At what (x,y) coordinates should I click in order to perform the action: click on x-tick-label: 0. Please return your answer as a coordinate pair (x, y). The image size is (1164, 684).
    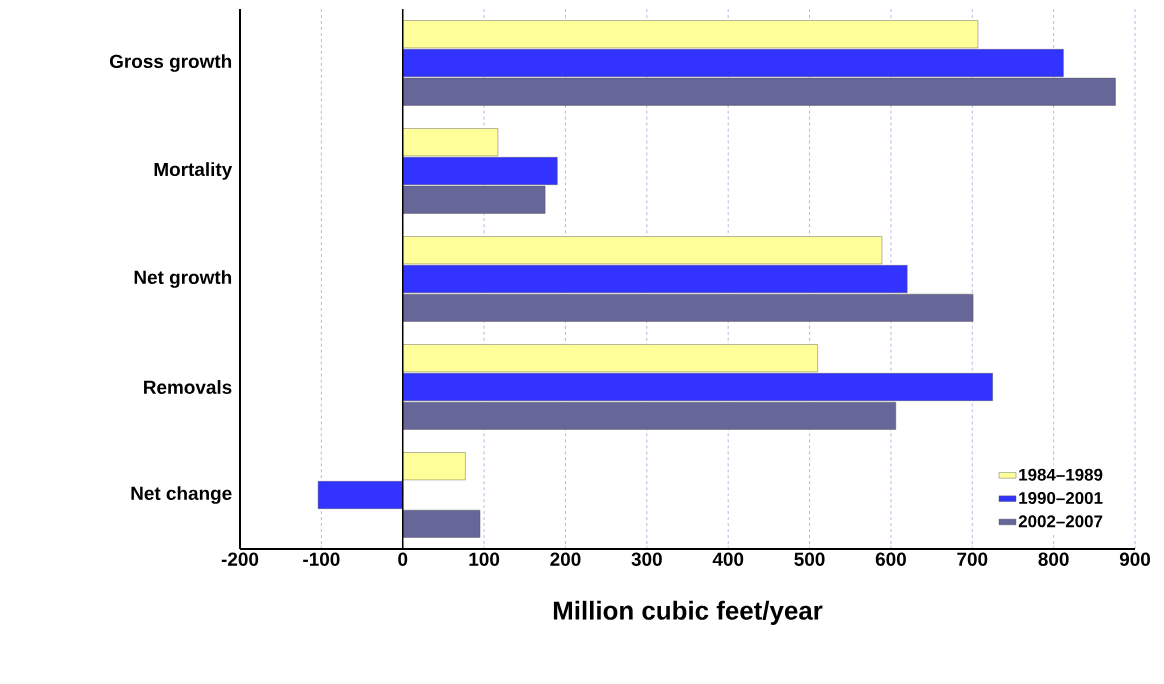
    Looking at the image, I should click on (403, 559).